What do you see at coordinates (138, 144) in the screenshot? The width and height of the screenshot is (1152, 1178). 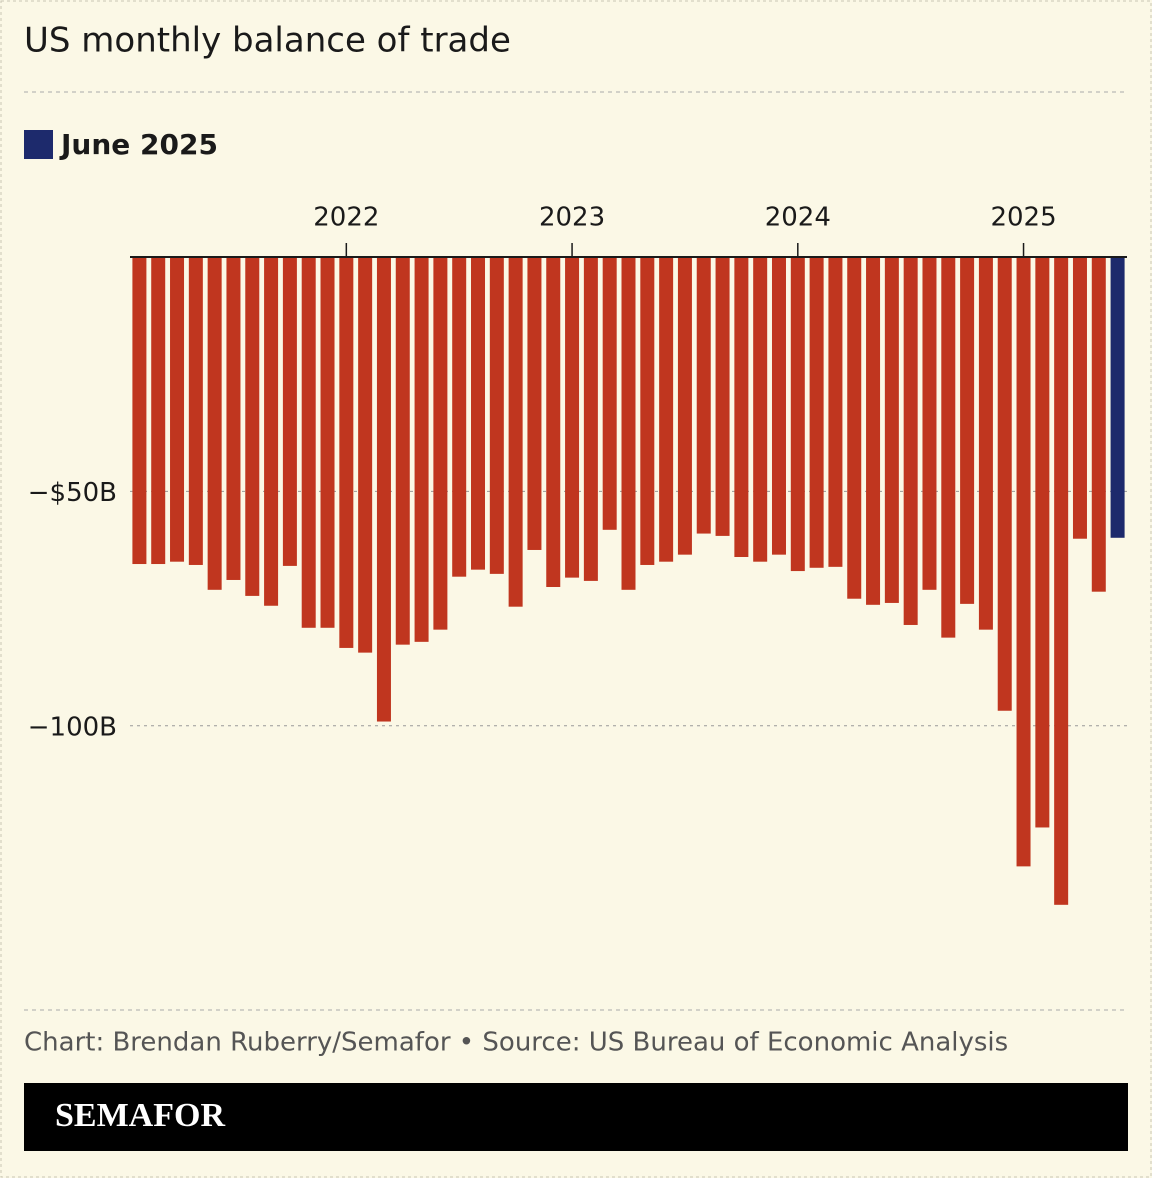 I see `legend-label: June 2025` at bounding box center [138, 144].